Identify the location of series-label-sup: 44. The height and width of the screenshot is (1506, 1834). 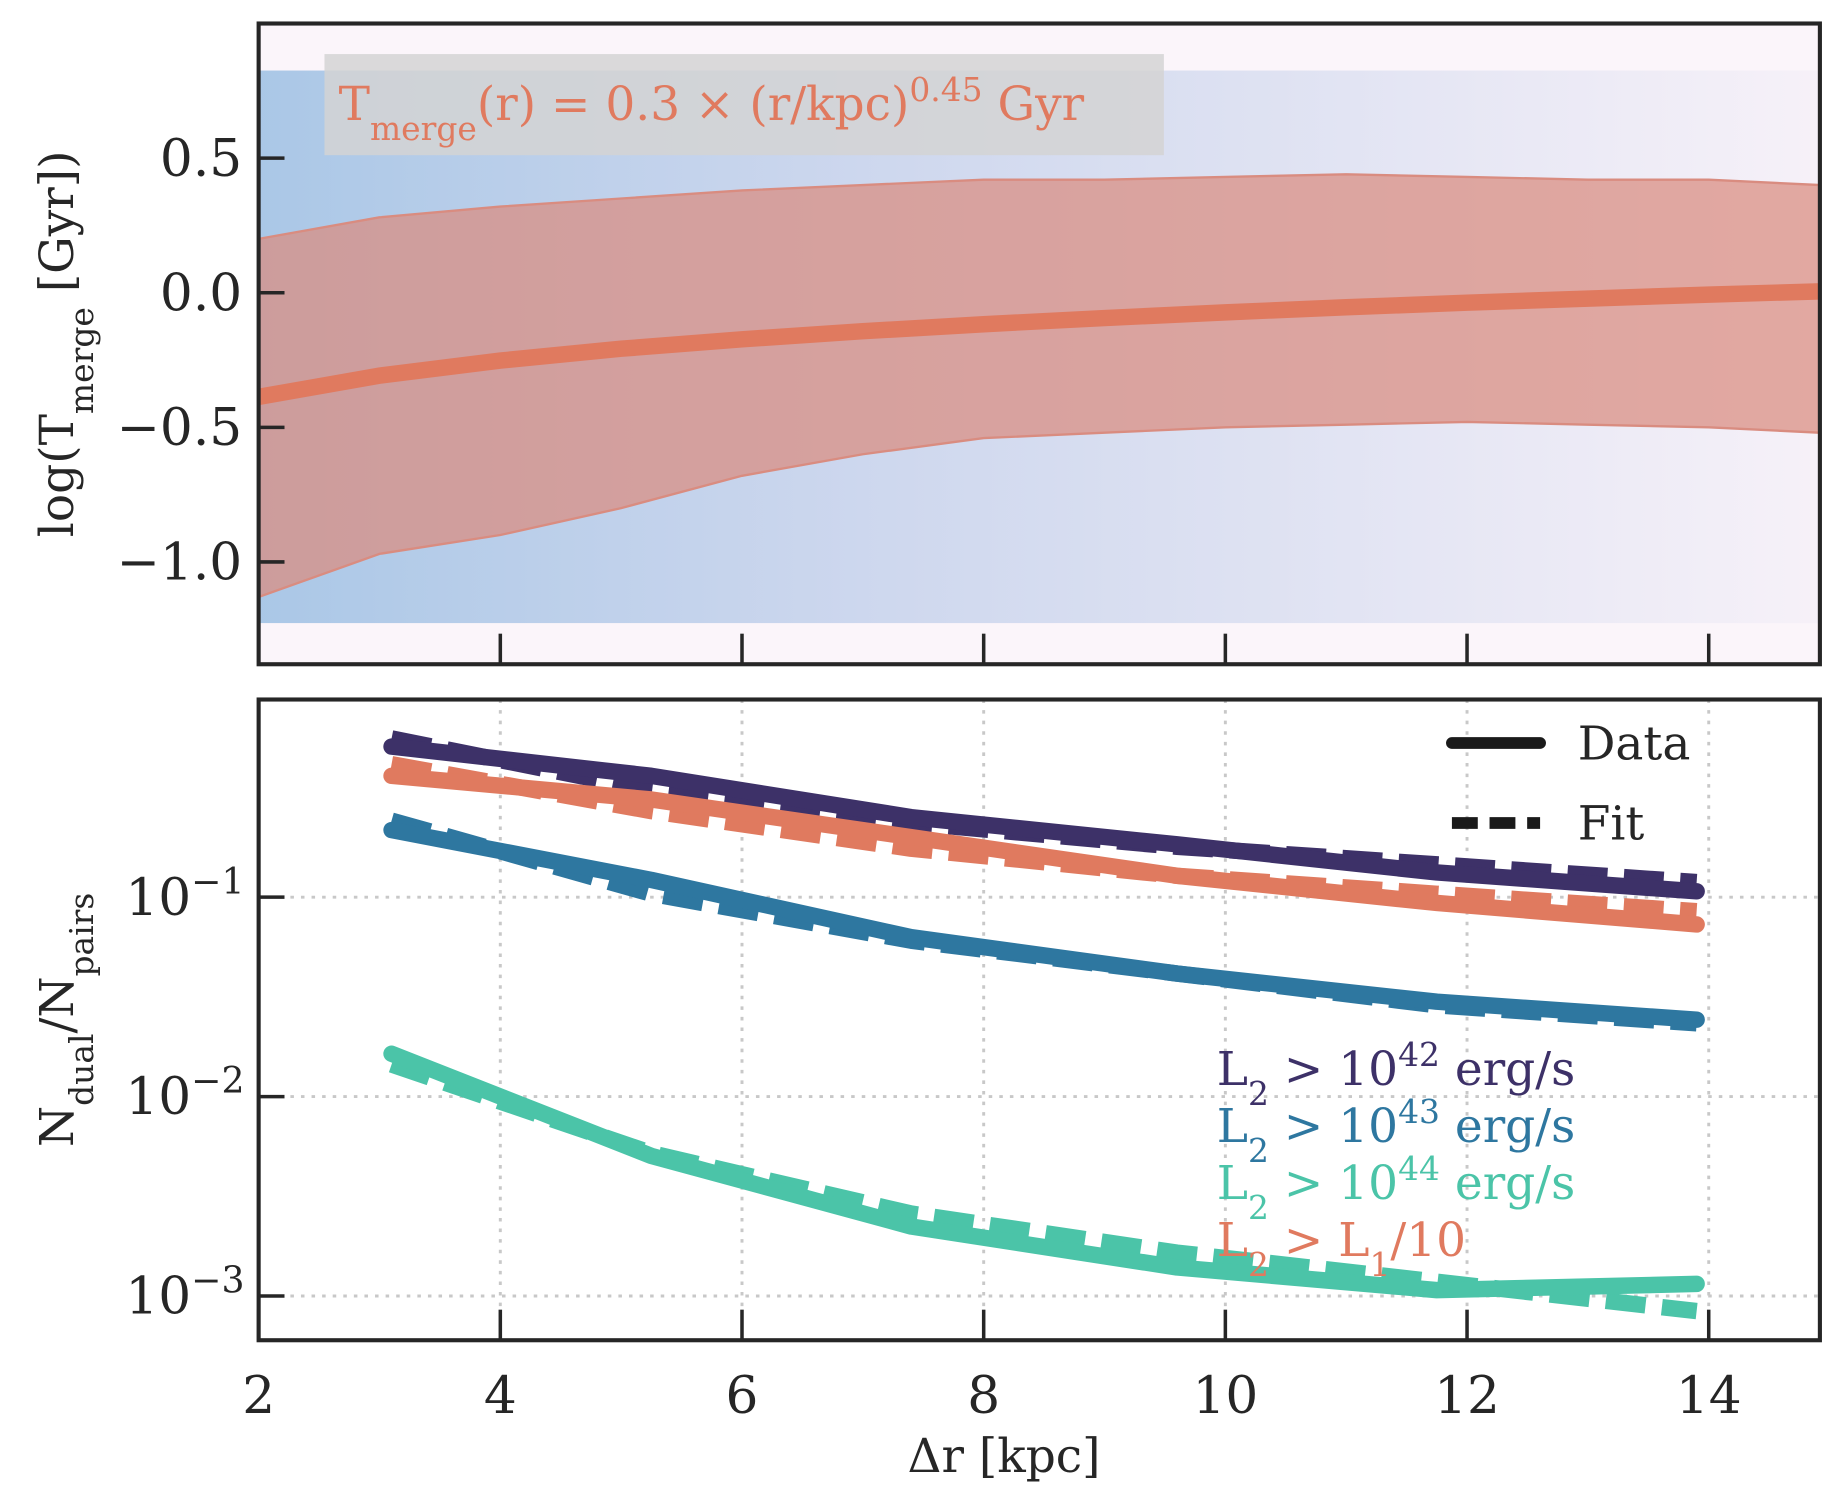
(1419, 1168).